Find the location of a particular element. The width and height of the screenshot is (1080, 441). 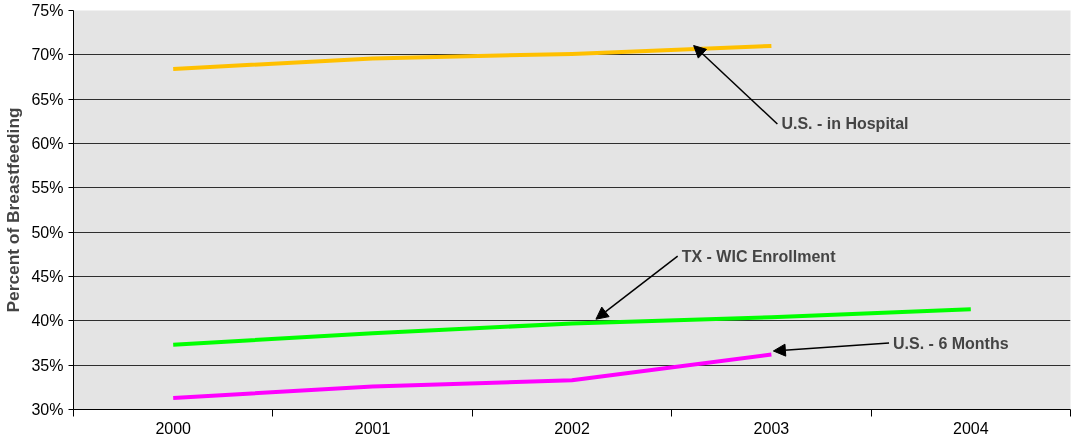

line-series is located at coordinates (472, 57).